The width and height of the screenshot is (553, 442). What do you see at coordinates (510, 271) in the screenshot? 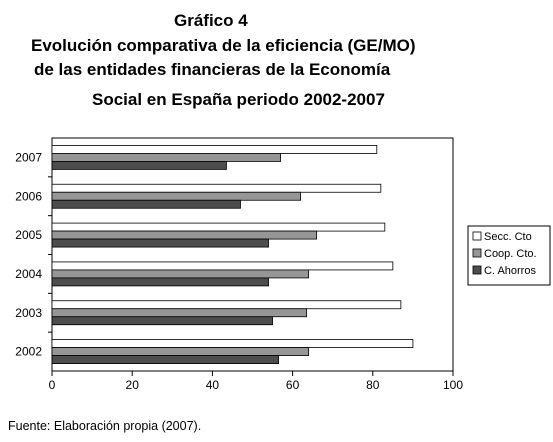
I see `legend-label-3: C. Ahorros` at bounding box center [510, 271].